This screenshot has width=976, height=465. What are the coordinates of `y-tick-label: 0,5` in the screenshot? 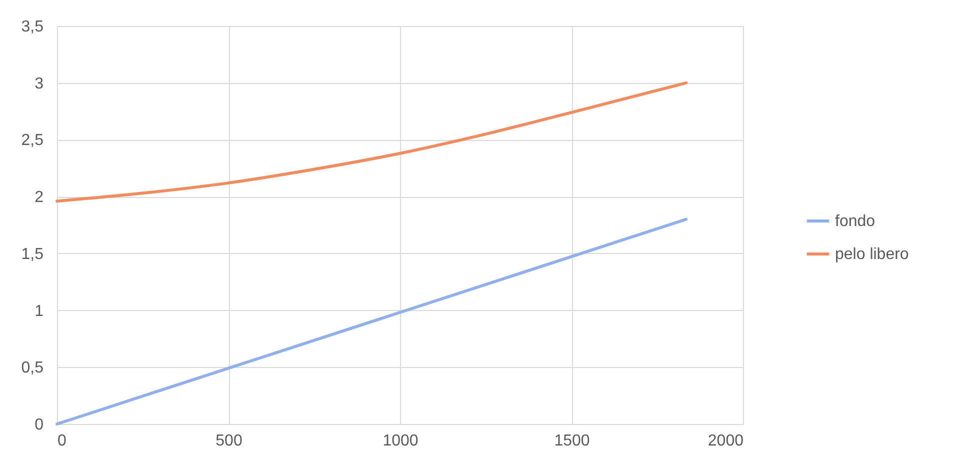 It's located at (32, 368).